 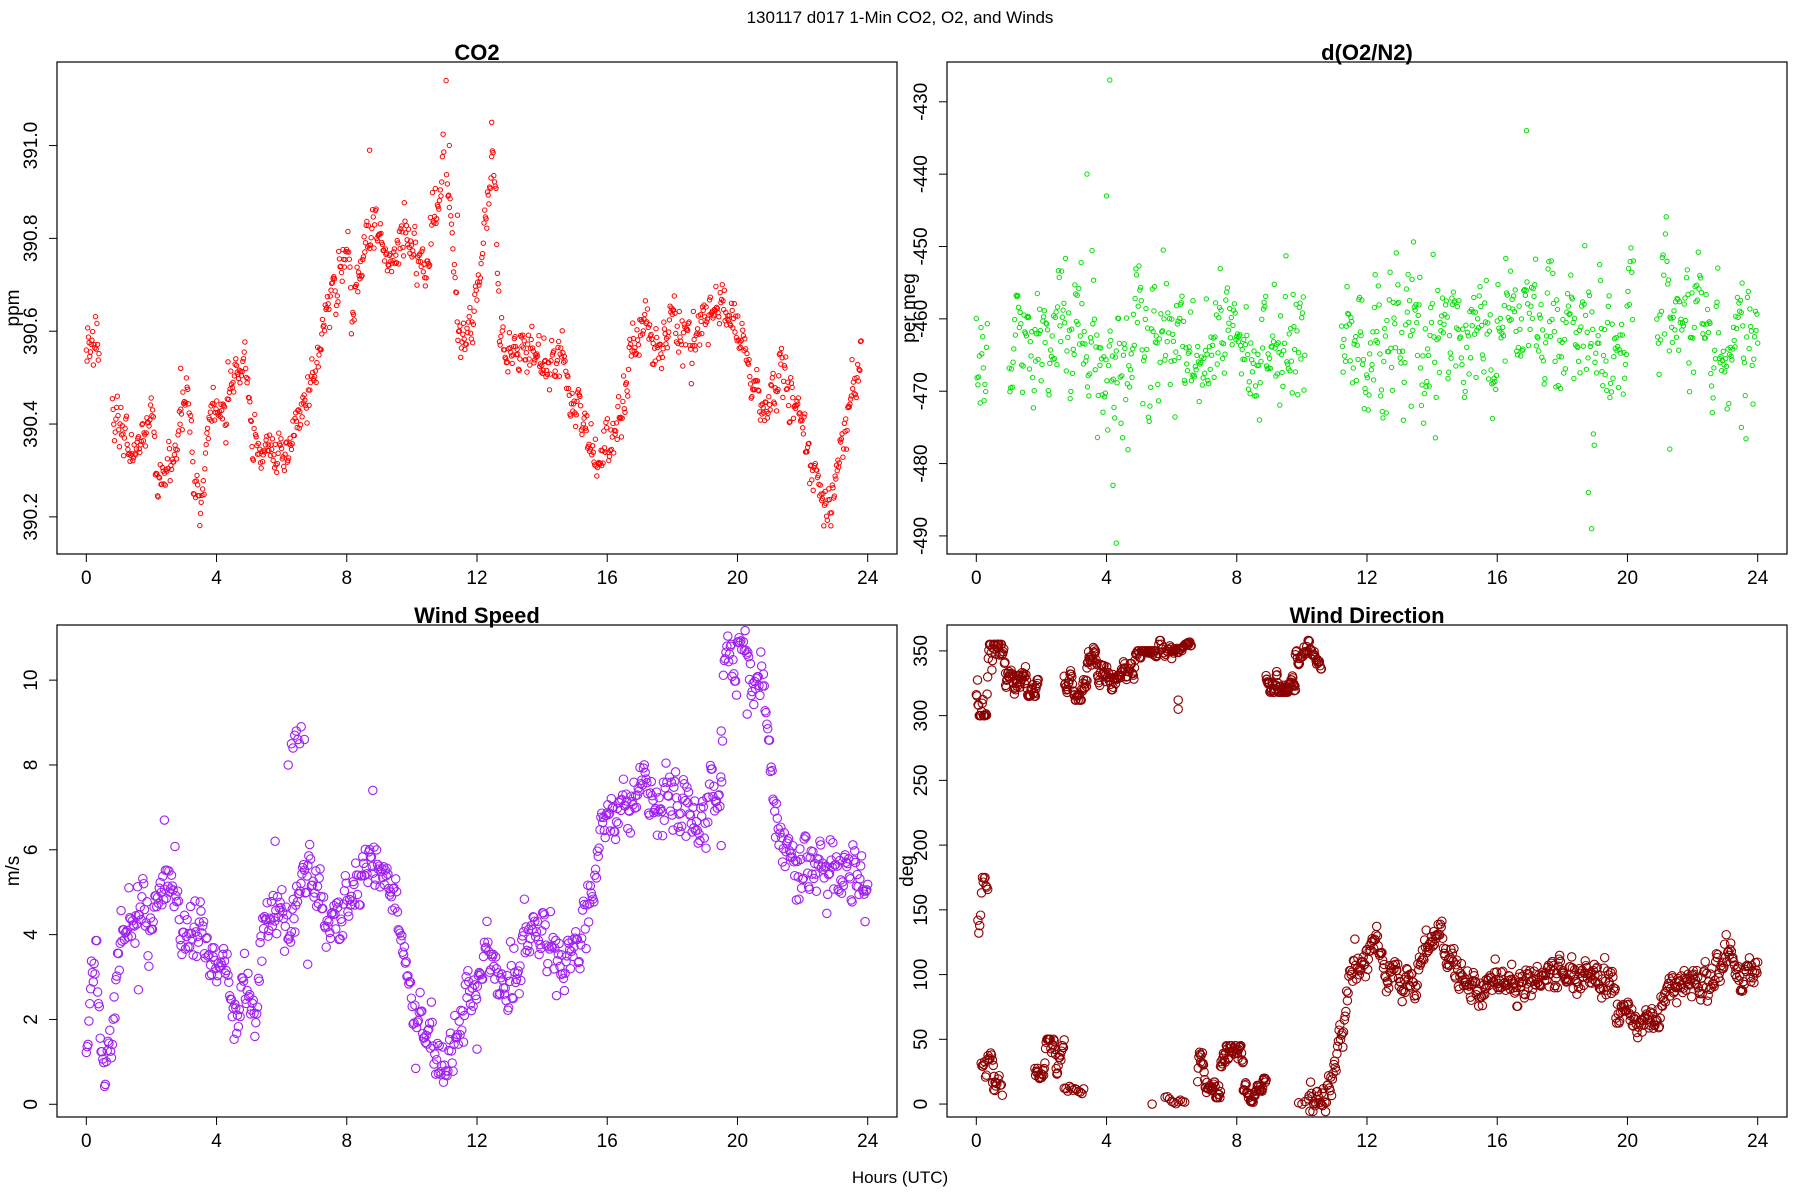 What do you see at coordinates (31, 850) in the screenshot?
I see `panel-wind-speed-ytick-label: 6` at bounding box center [31, 850].